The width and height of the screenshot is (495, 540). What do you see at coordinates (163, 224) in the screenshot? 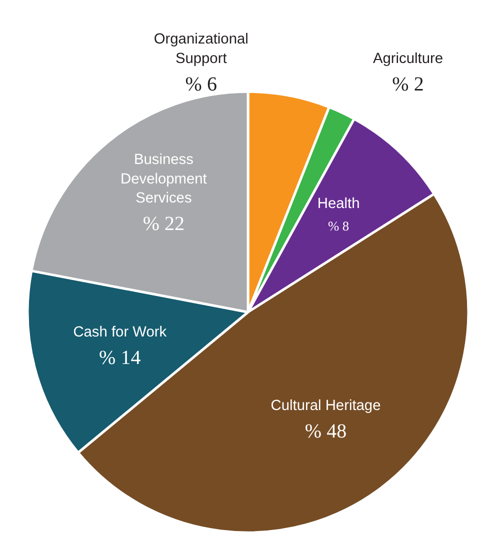
I see `data-label: % 22` at bounding box center [163, 224].